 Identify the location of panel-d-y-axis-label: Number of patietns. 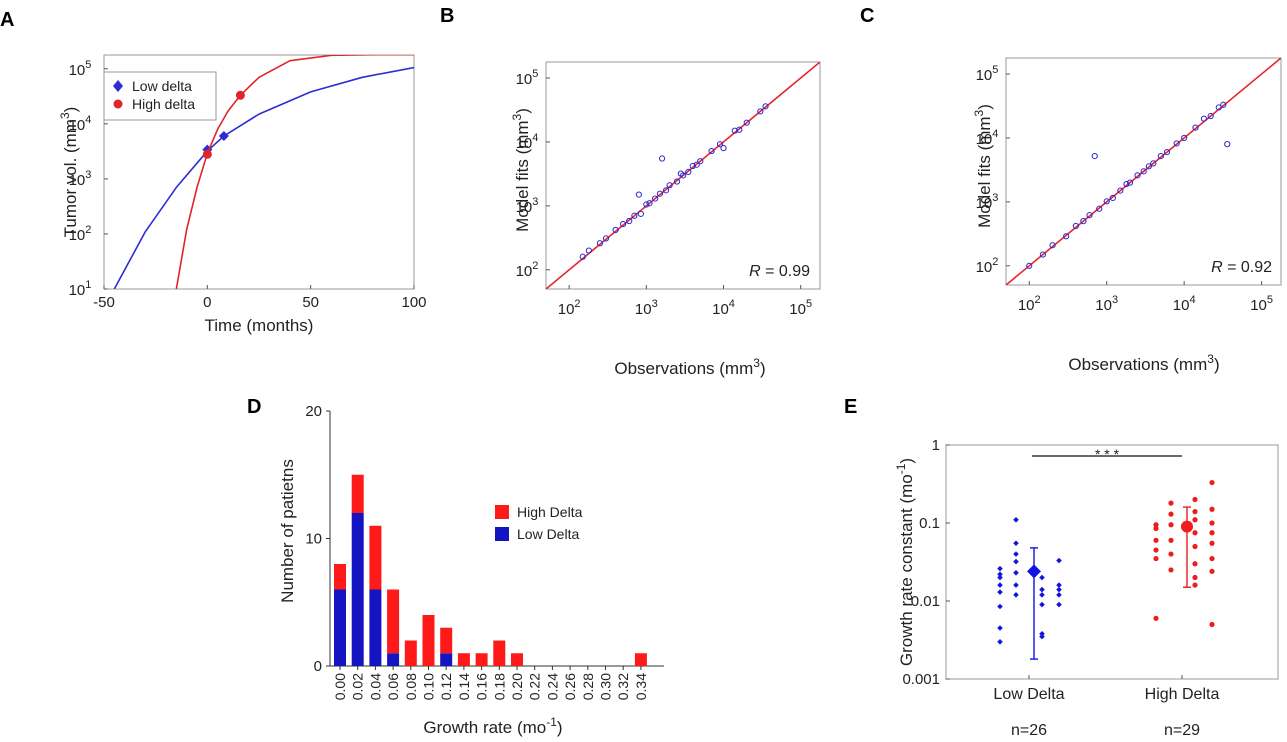
(287, 531).